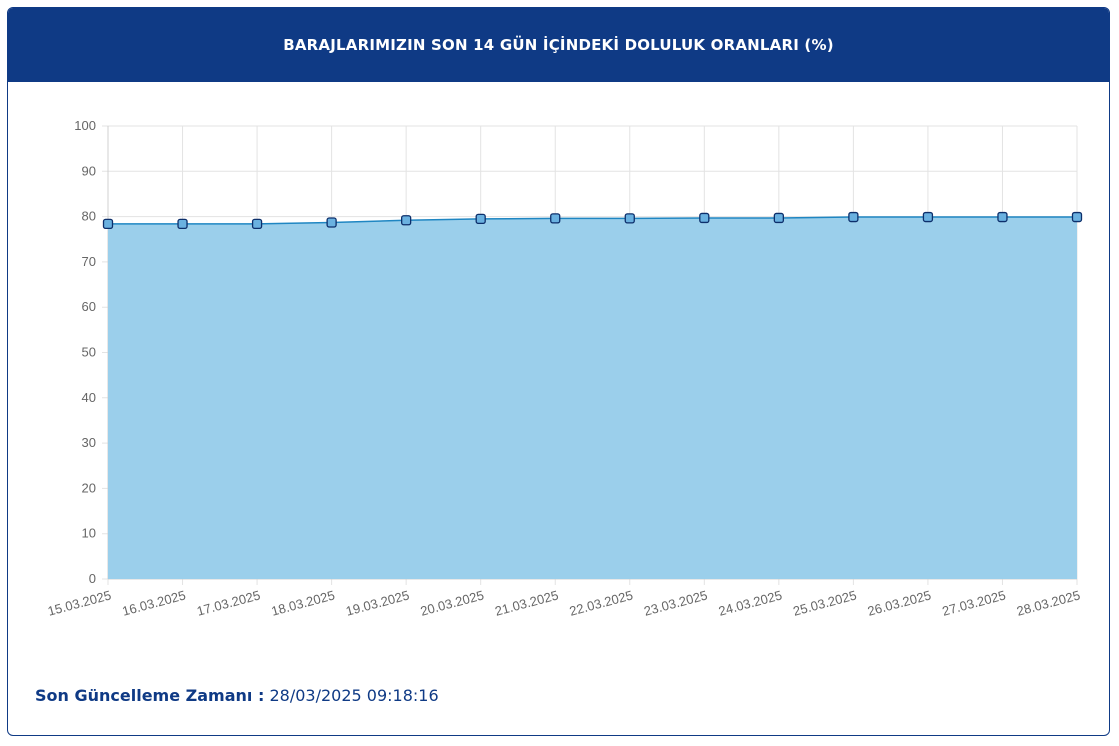 The height and width of the screenshot is (746, 1119). I want to click on y-tick-label: 10, so click(89, 533).